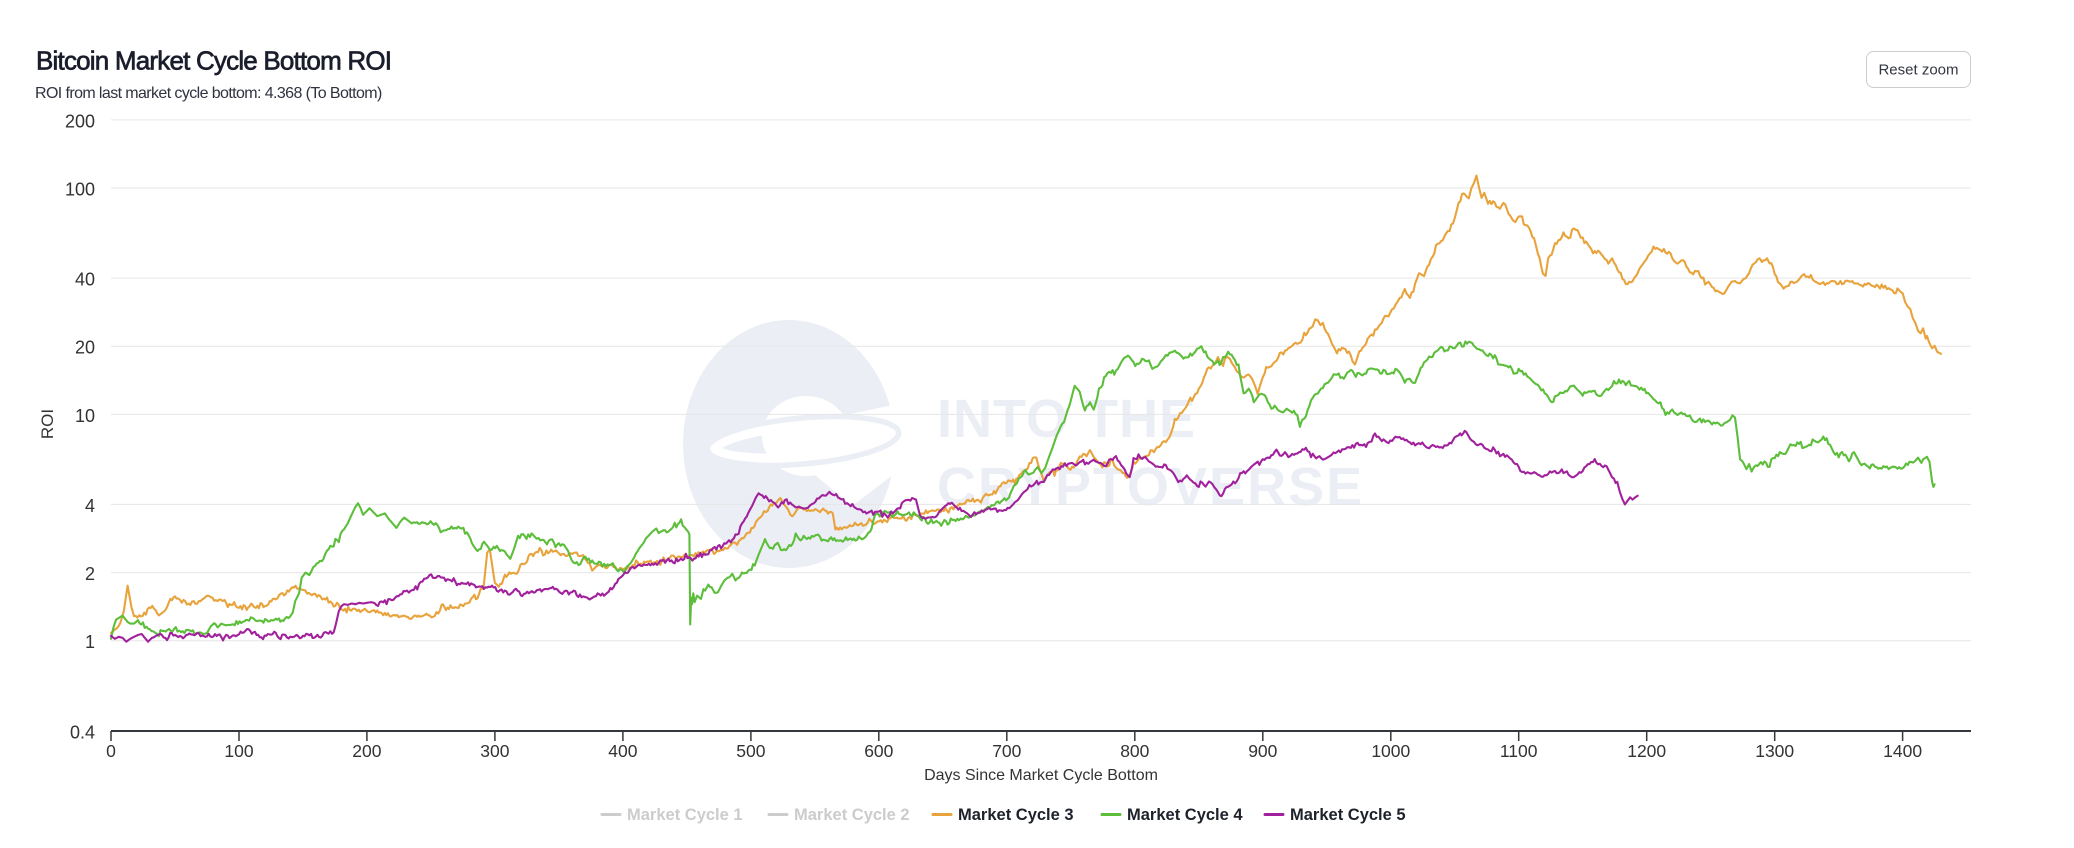  Describe the element at coordinates (85, 280) in the screenshot. I see `svg-text: 40` at that location.